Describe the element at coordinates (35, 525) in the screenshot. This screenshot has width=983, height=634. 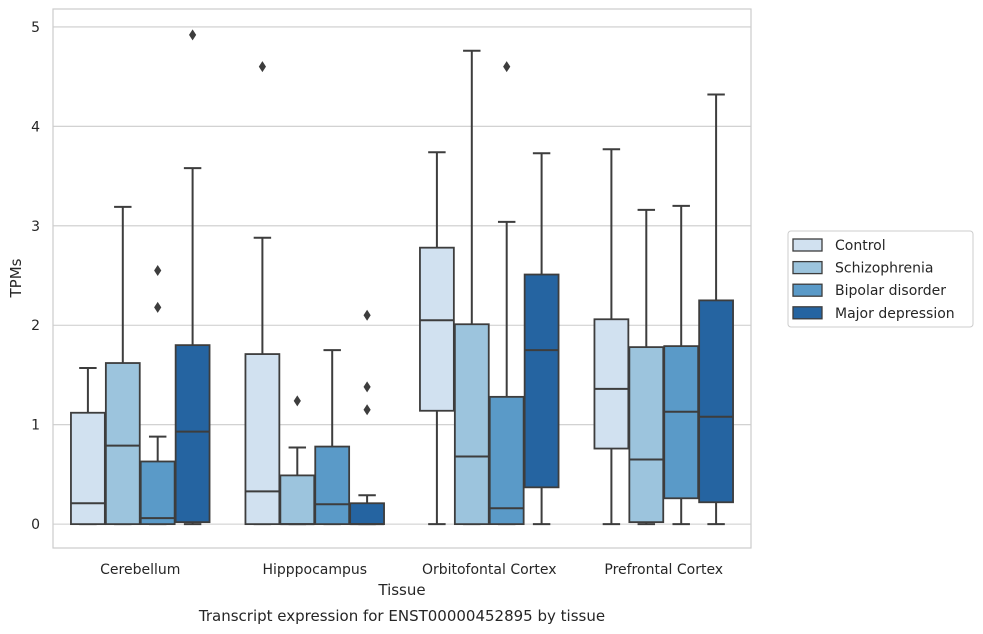
I see `y-tick-label: 0` at that location.